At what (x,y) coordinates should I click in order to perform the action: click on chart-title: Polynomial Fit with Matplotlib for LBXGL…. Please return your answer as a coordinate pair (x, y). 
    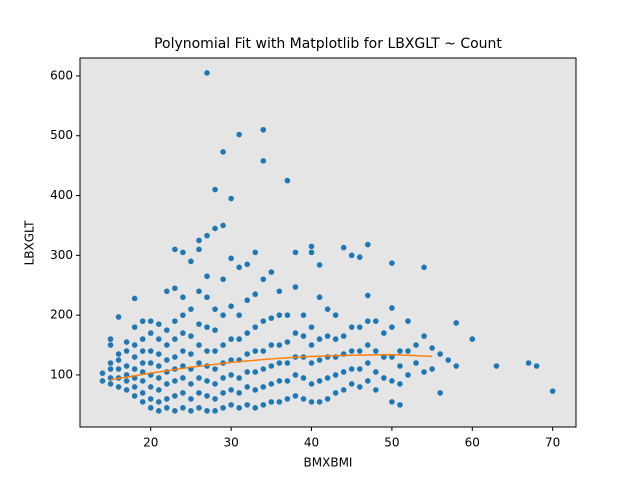
    Looking at the image, I should click on (328, 44).